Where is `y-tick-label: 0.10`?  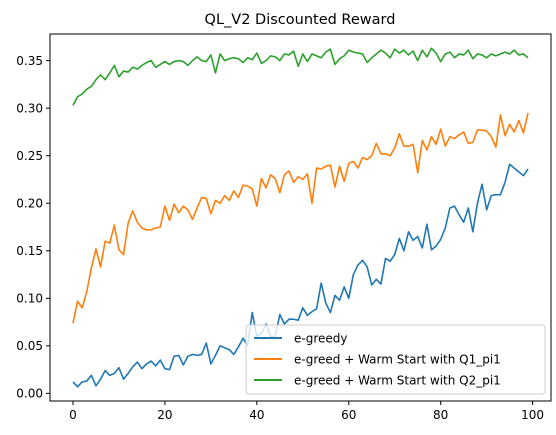
y-tick-label: 0.10 is located at coordinates (29, 299).